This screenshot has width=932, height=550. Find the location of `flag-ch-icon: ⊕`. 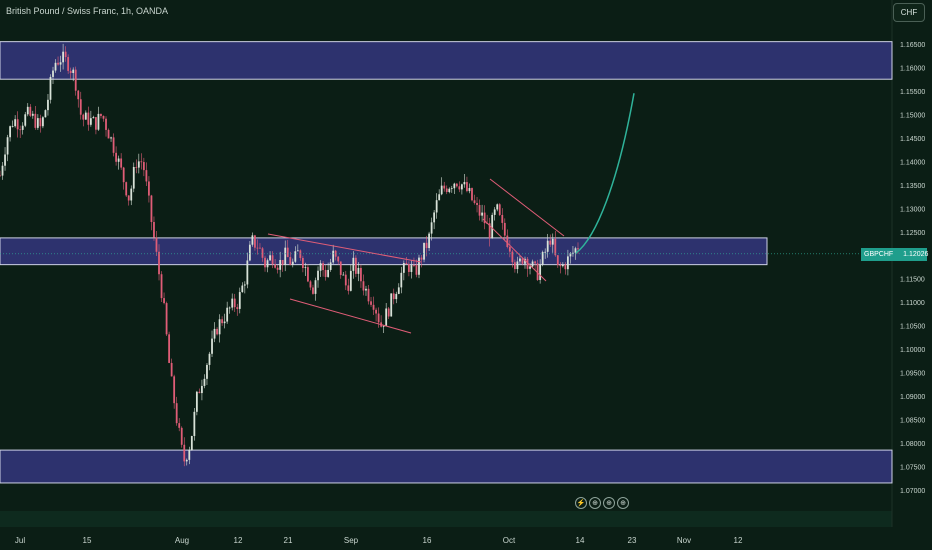

flag-ch-icon: ⊕ is located at coordinates (609, 503).